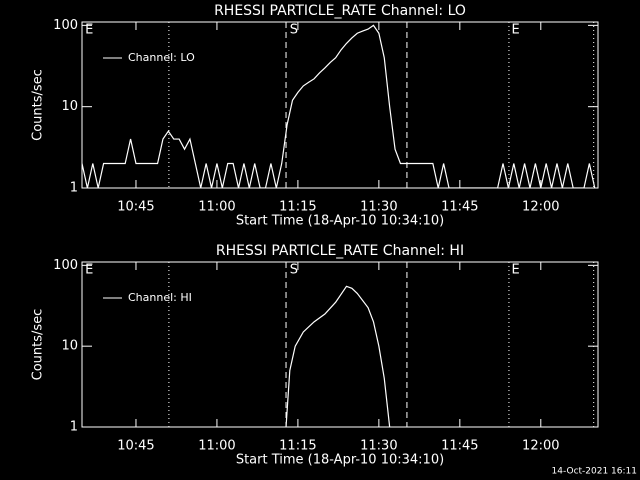 Image resolution: width=640 pixels, height=480 pixels. What do you see at coordinates (340, 11) in the screenshot?
I see `chart-title: RHESSI PARTICLE_RATE Channel: LO` at bounding box center [340, 11].